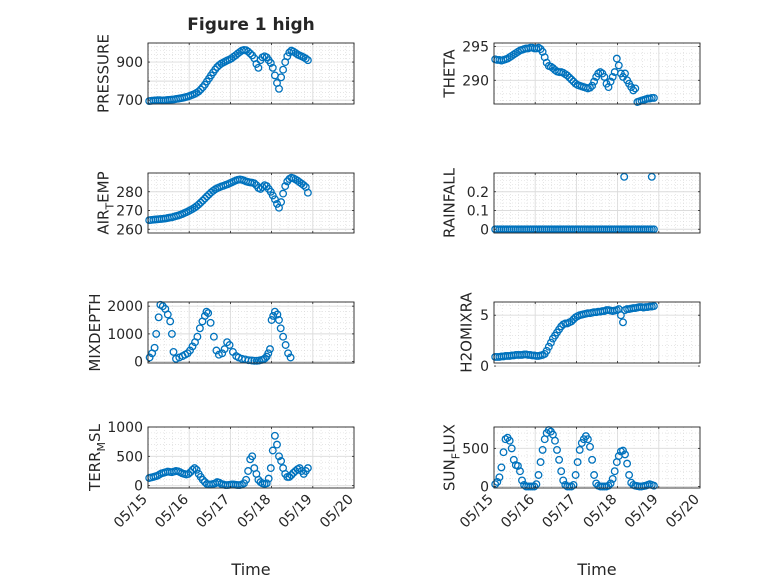  I want to click on x-tick-label: 05/17, so click(213, 512).